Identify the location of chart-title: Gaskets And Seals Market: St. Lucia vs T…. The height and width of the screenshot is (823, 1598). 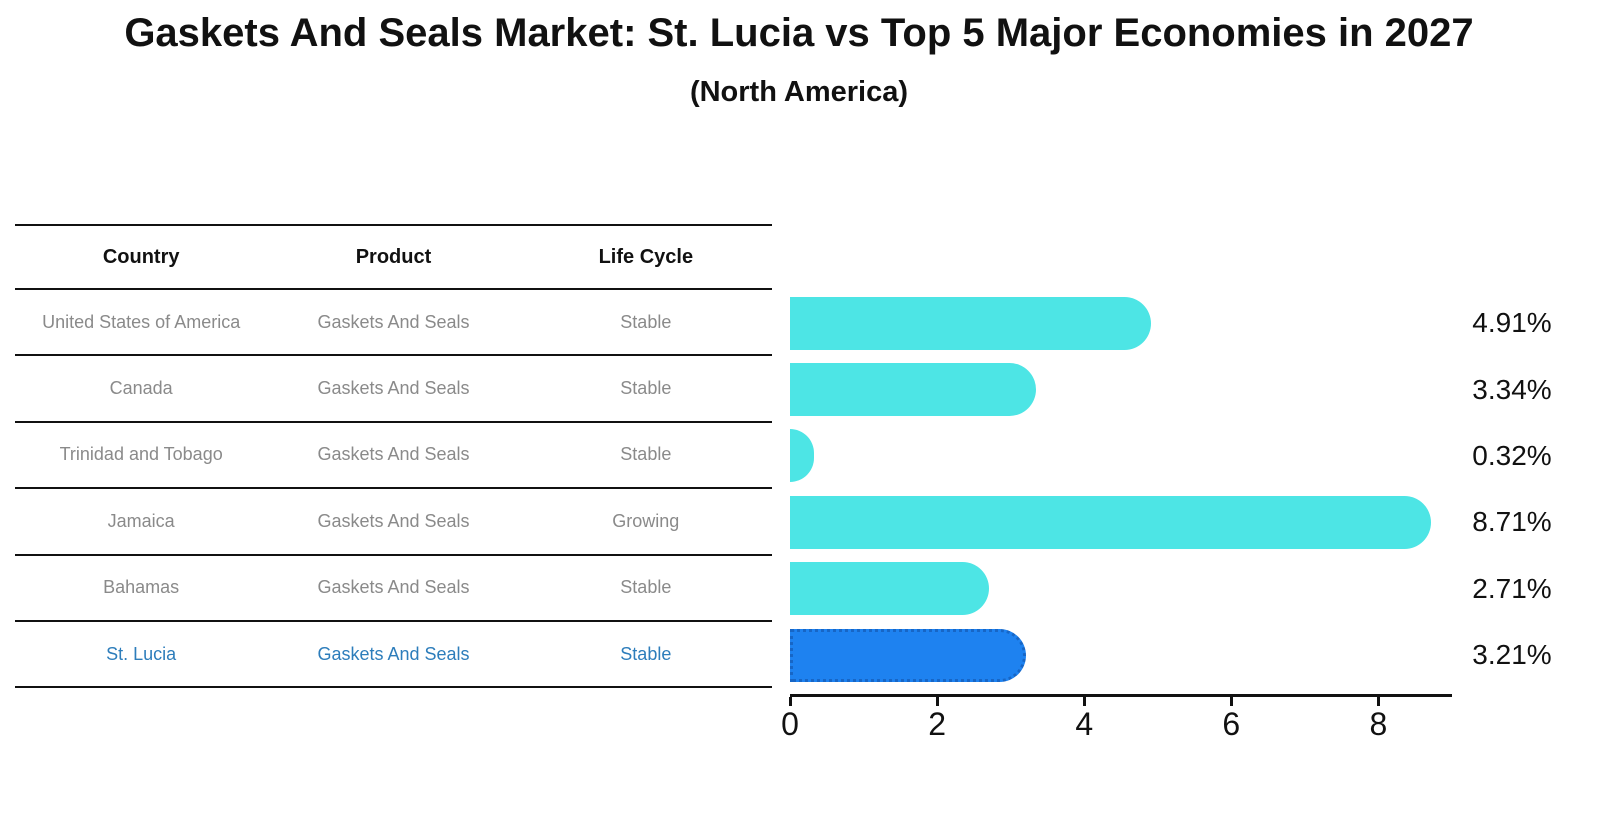
(799, 33).